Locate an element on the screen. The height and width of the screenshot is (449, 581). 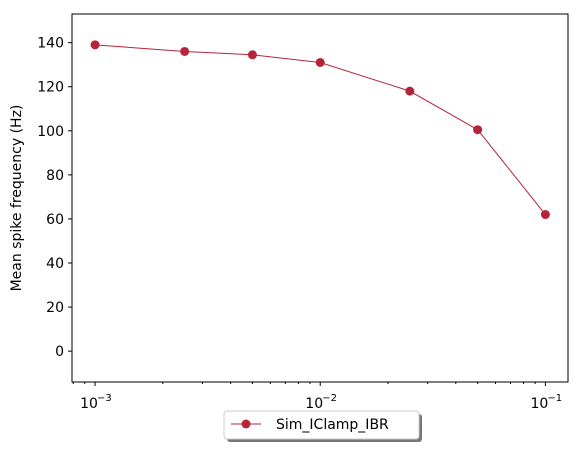
legend: Sim_IClamp_IBR is located at coordinates (322, 426).